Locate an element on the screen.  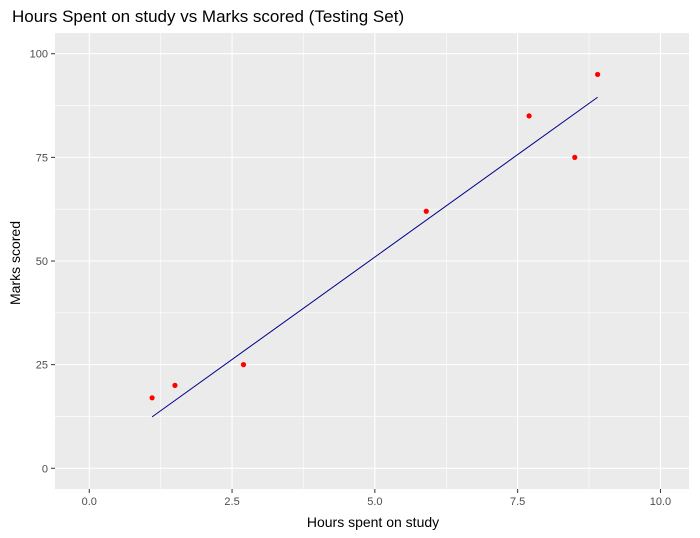
y-tick-label: 0 is located at coordinates (45, 469).